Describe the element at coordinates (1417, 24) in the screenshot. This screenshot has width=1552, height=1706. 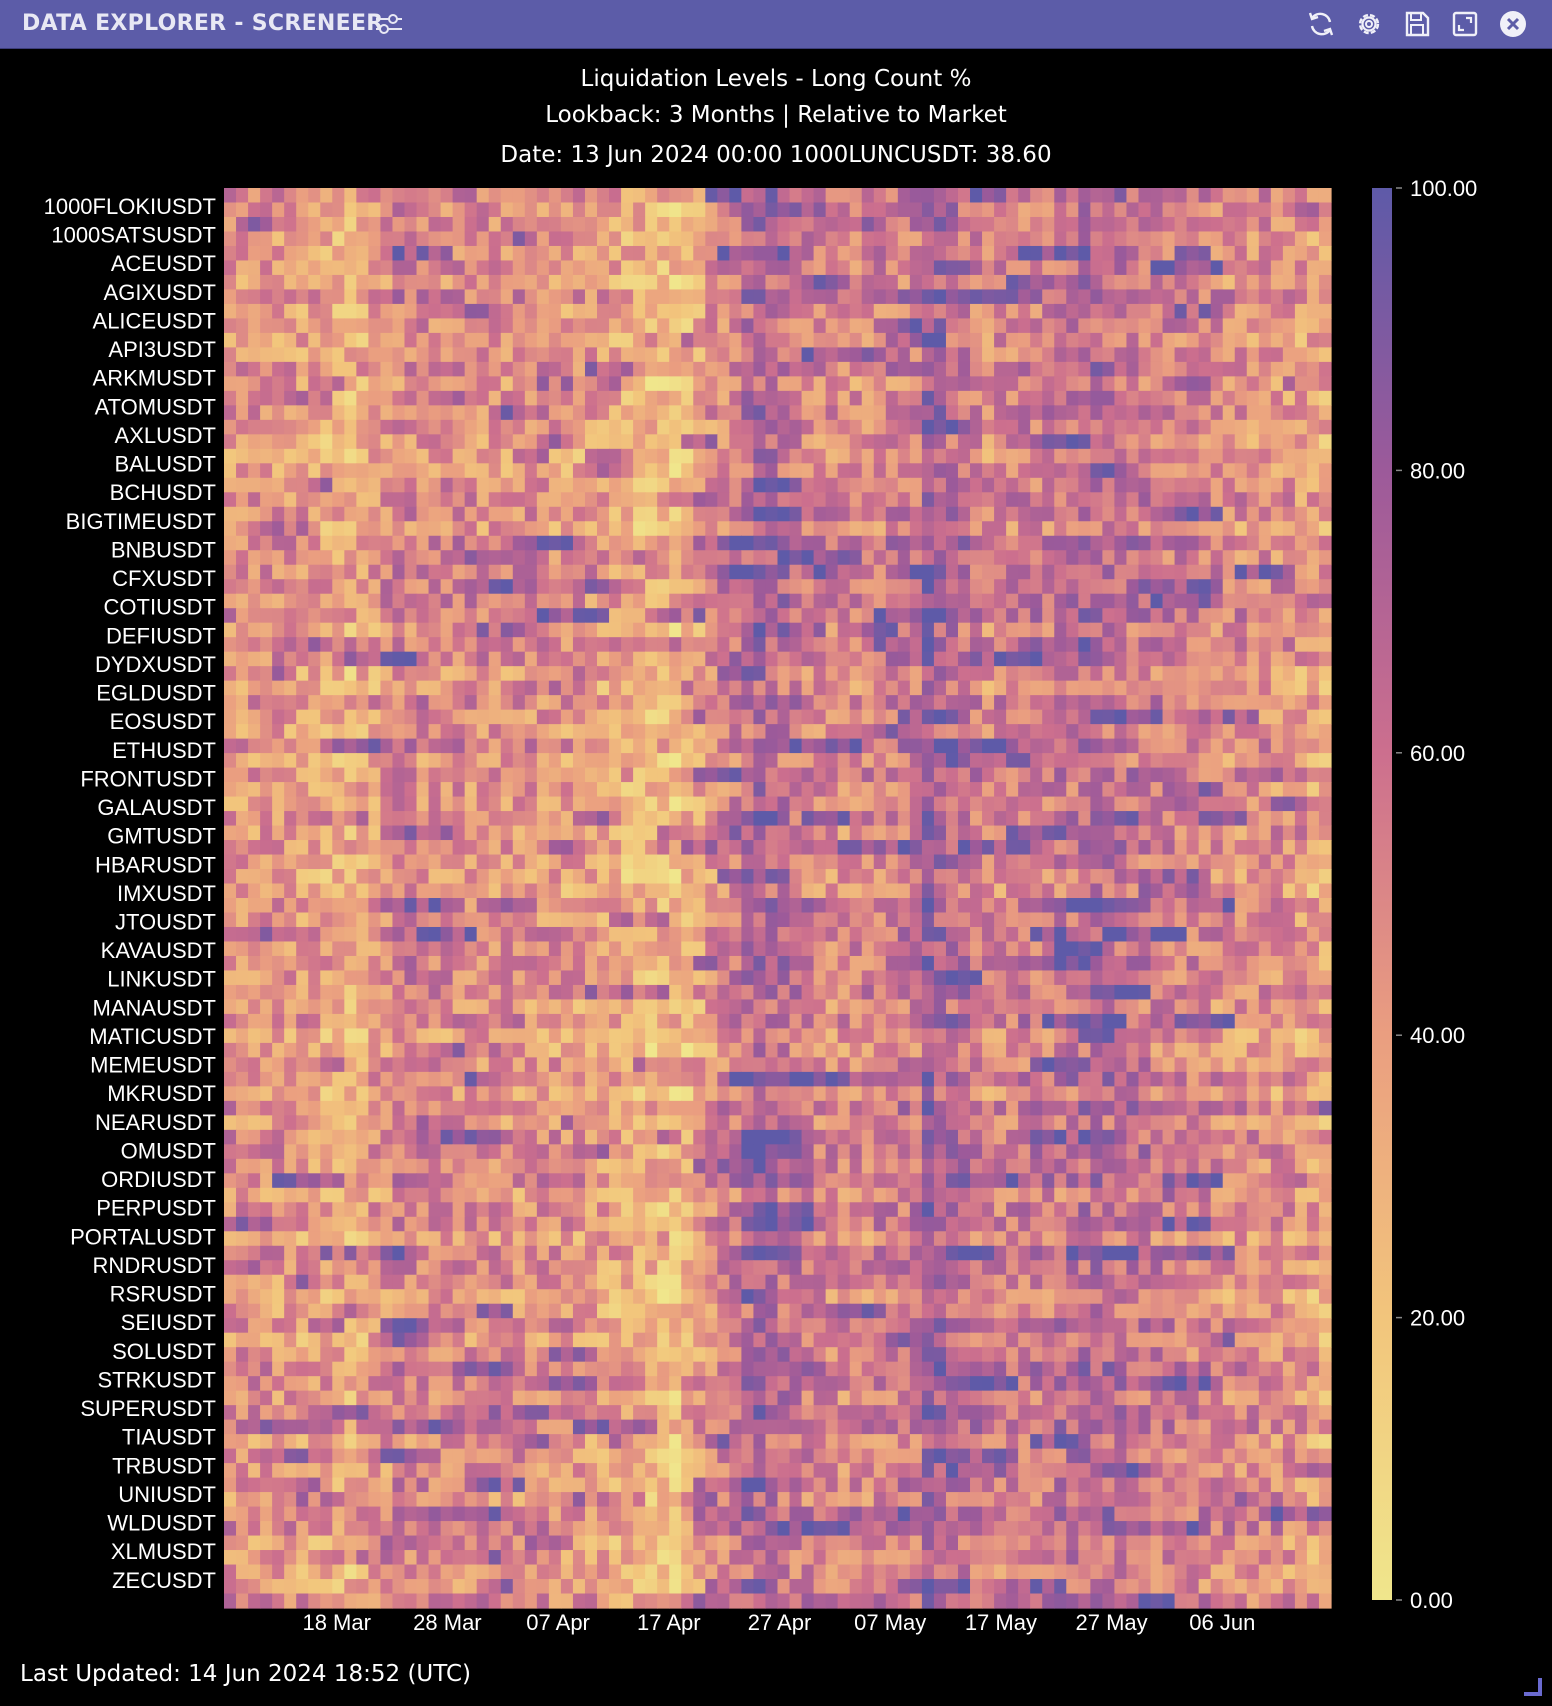
I see `save-icon` at that location.